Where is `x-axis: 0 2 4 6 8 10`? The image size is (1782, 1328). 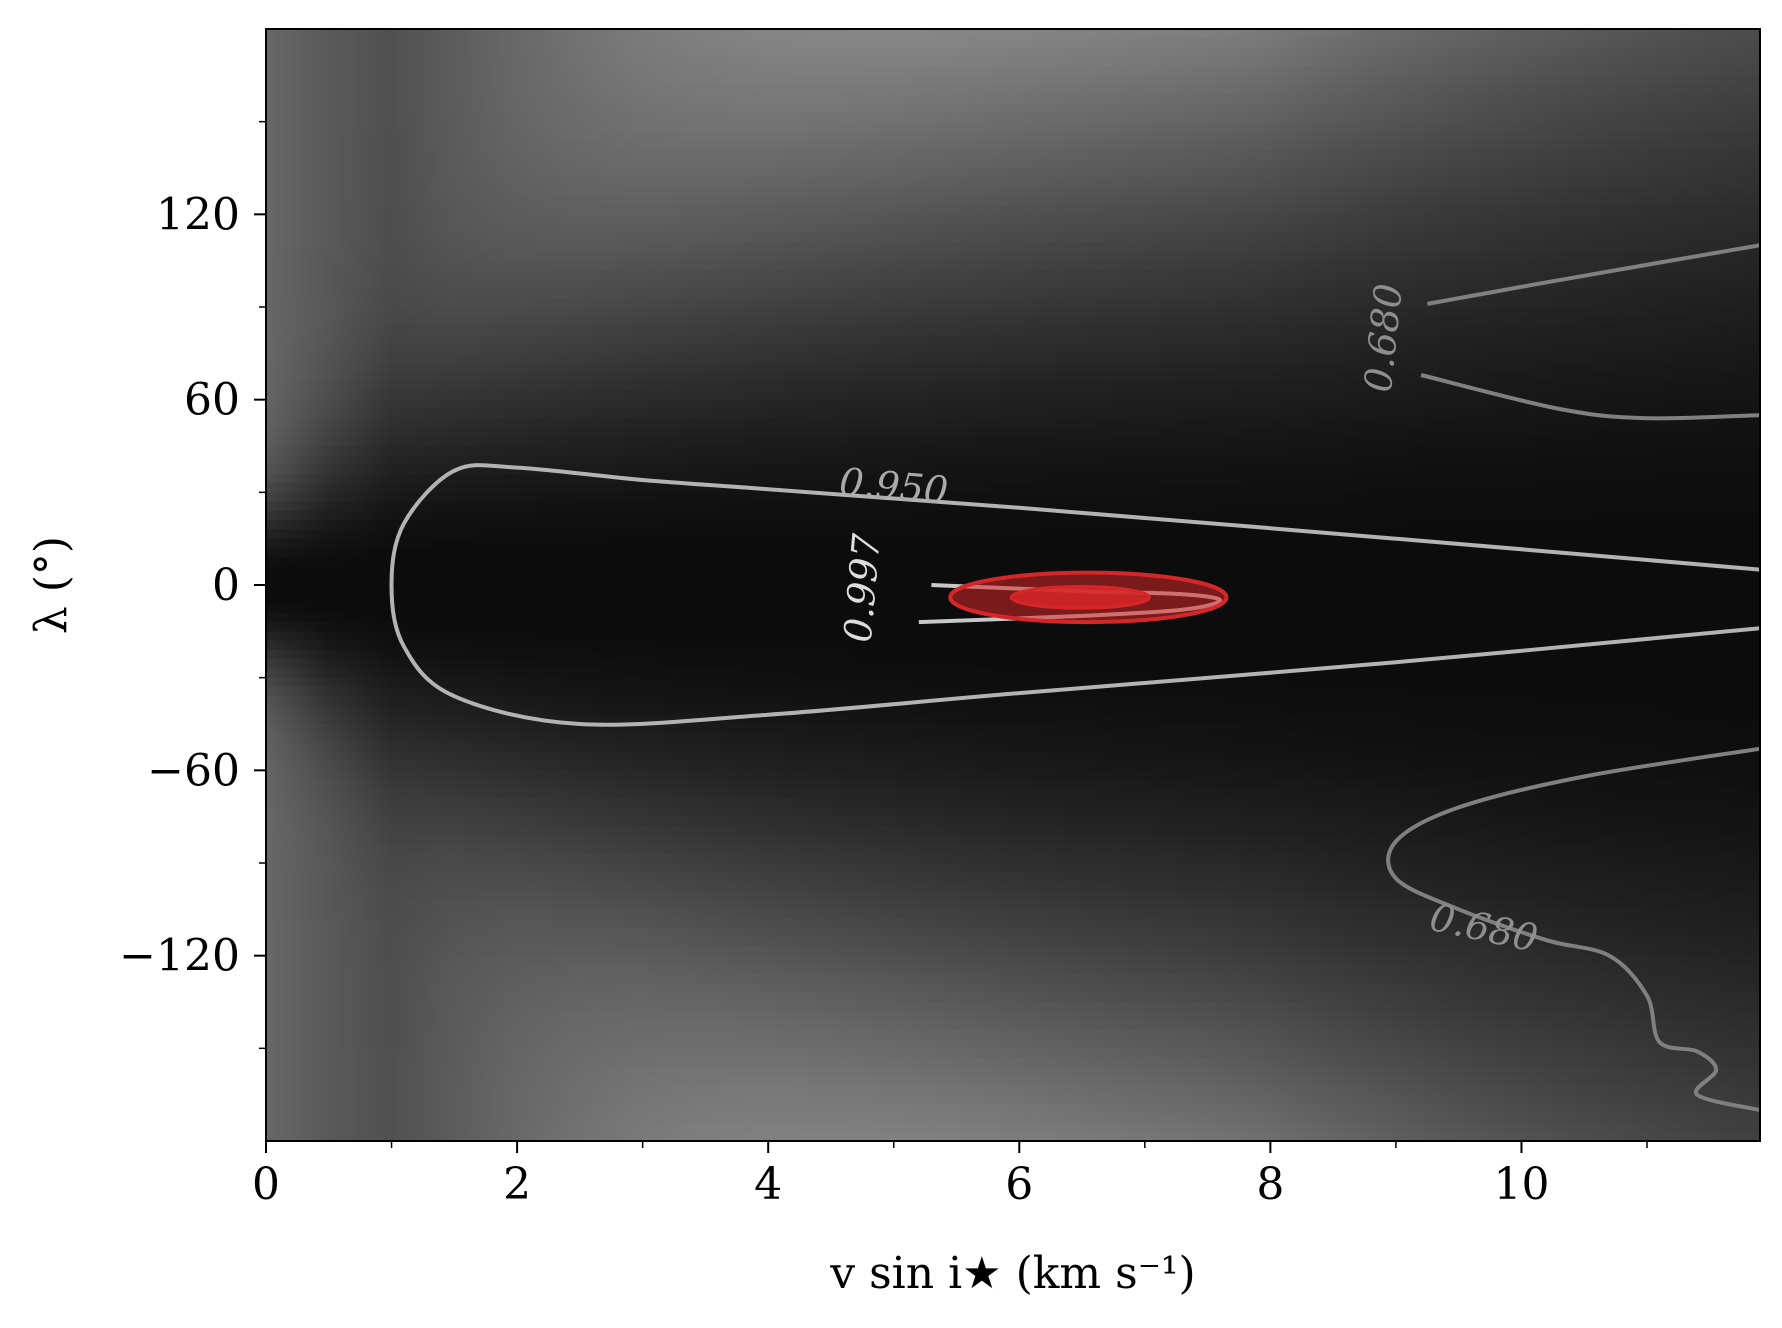
x-axis: 0 2 4 6 8 10 is located at coordinates (950, 1175).